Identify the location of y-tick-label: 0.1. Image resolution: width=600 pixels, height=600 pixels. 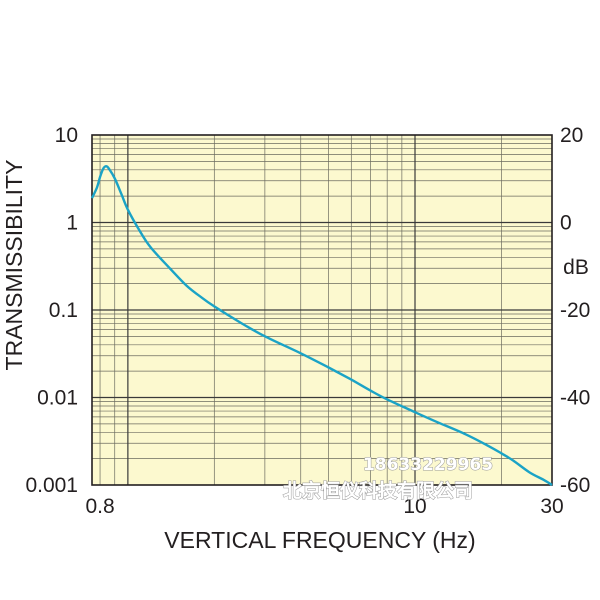
(63, 310).